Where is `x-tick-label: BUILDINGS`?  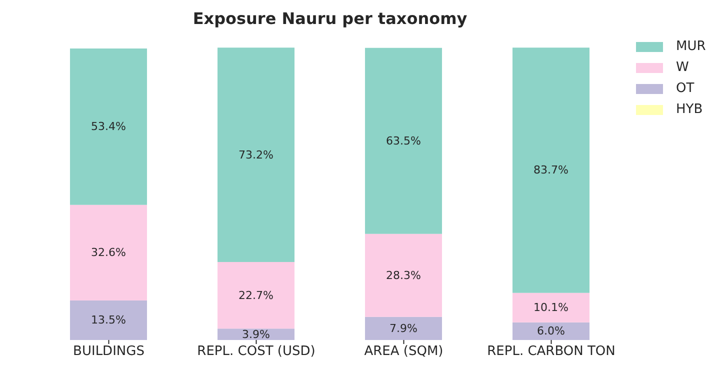
x-tick-label: BUILDINGS is located at coordinates (108, 352).